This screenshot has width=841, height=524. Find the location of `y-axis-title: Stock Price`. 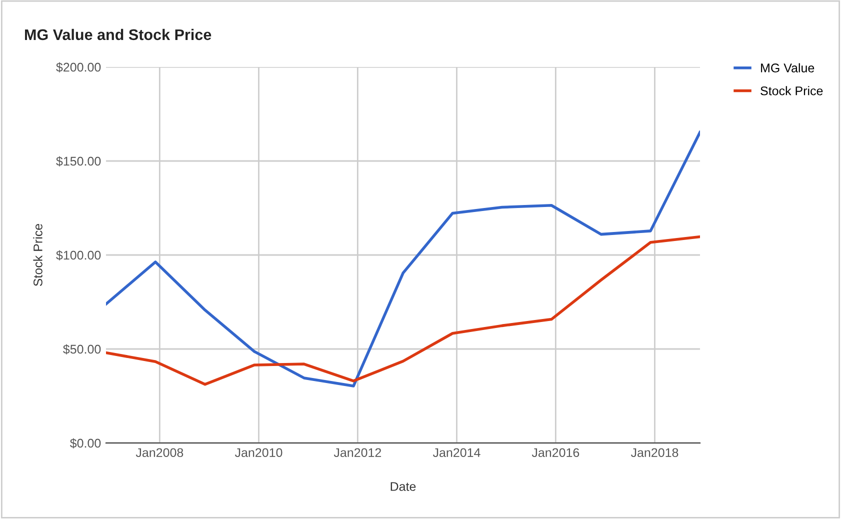

y-axis-title: Stock Price is located at coordinates (37, 255).